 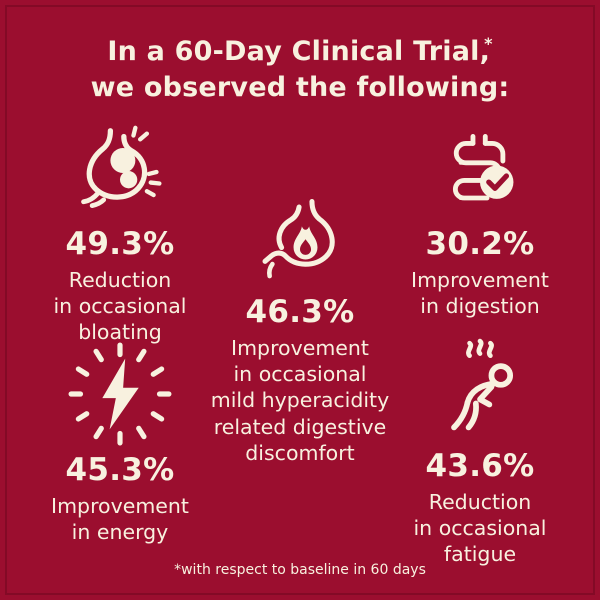 What do you see at coordinates (120, 519) in the screenshot?
I see `stat-label: Improvement in energy` at bounding box center [120, 519].